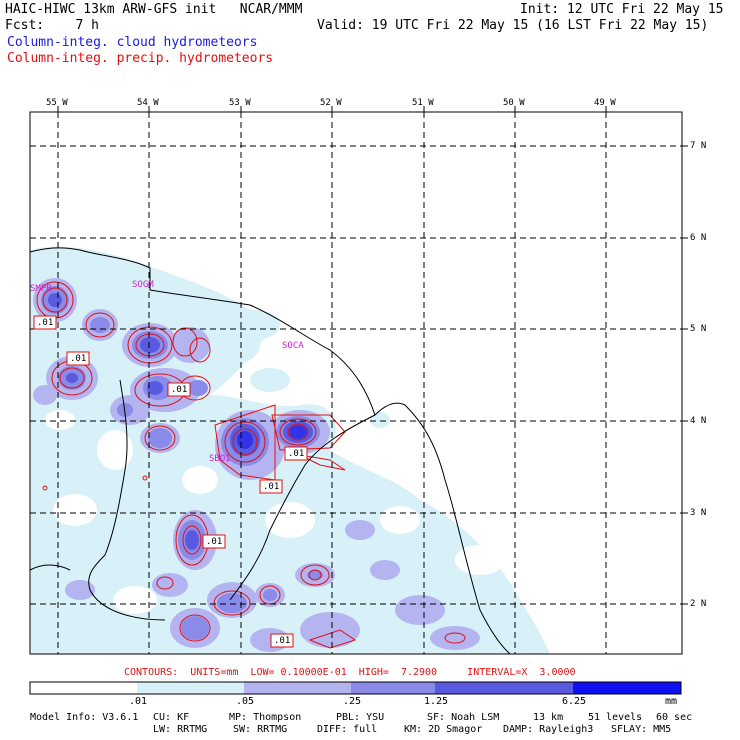 Image resolution: width=740 pixels, height=740 pixels. What do you see at coordinates (132, 42) in the screenshot?
I see `field-cloud-label: Column-integ. cloud hydrometeors` at bounding box center [132, 42].